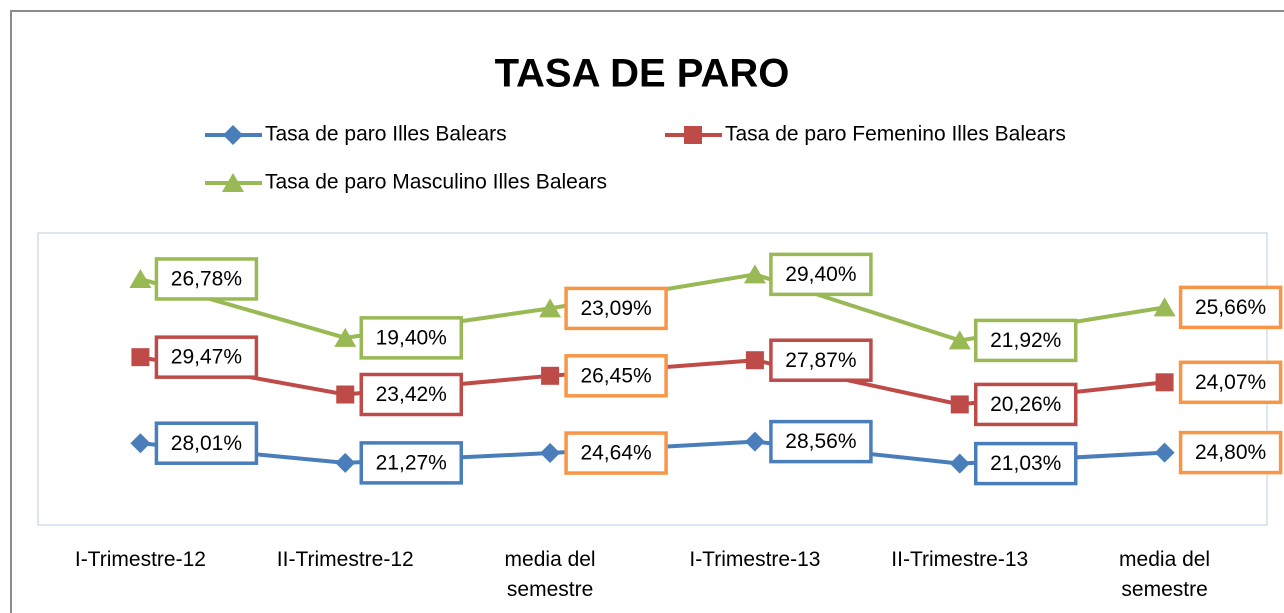  I want to click on data-label: 24,80%, so click(1230, 452).